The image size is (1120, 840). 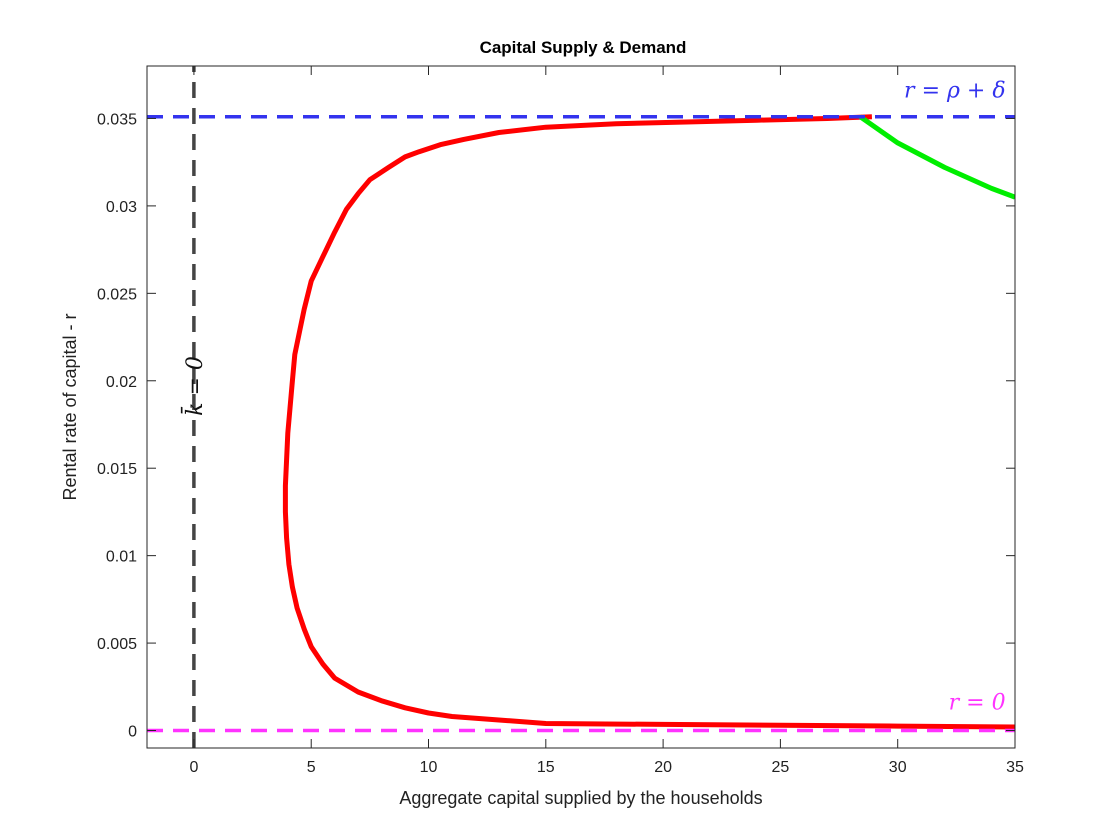 I want to click on zero-rate-annotation: r = 0, so click(x=977, y=703).